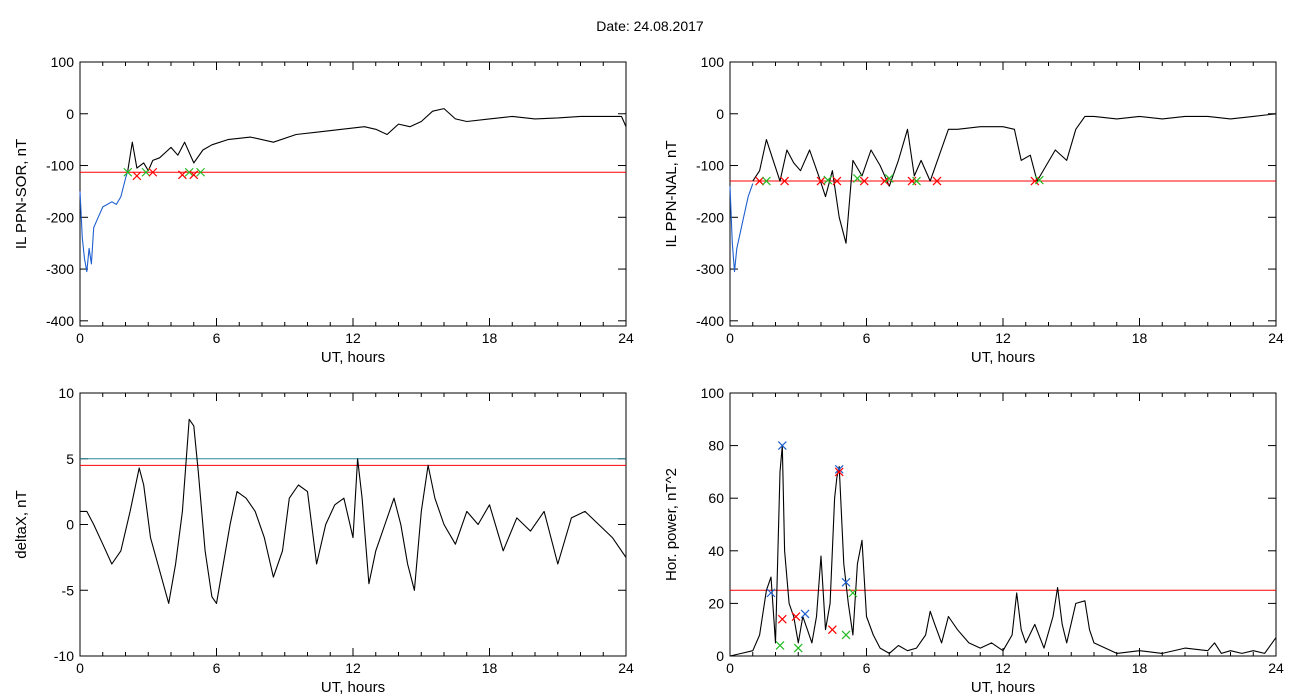 Image resolution: width=1300 pixels, height=700 pixels. I want to click on y-axis-label: IL PPN-NAL, nT, so click(671, 194).